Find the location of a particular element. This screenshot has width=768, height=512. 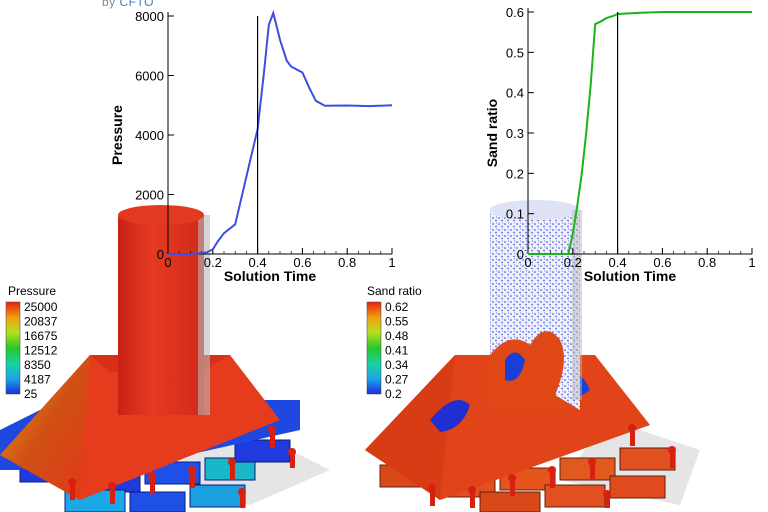

sand-y-tick-label: 0.2 is located at coordinates (515, 173).